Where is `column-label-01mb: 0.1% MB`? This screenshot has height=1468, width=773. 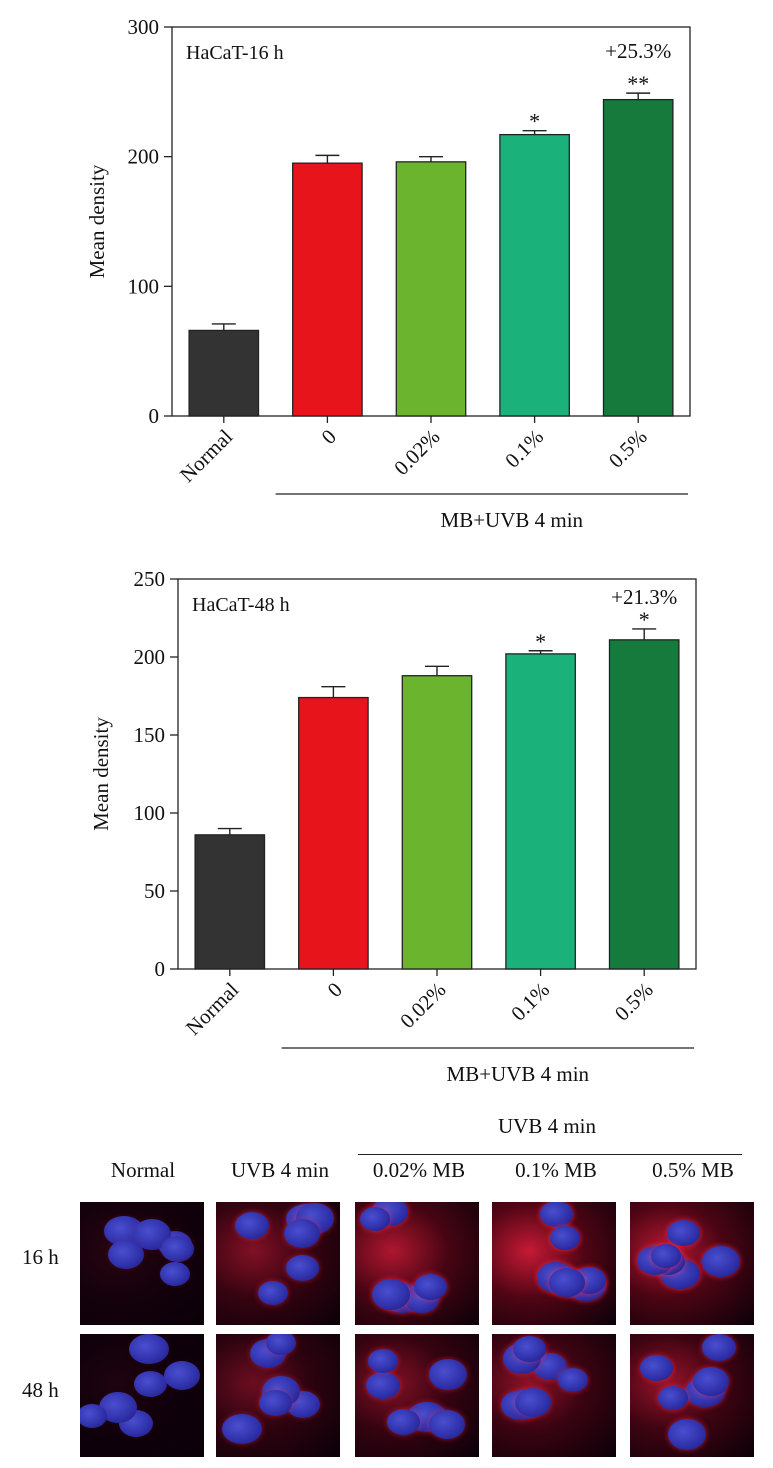 column-label-01mb: 0.1% MB is located at coordinates (556, 1170).